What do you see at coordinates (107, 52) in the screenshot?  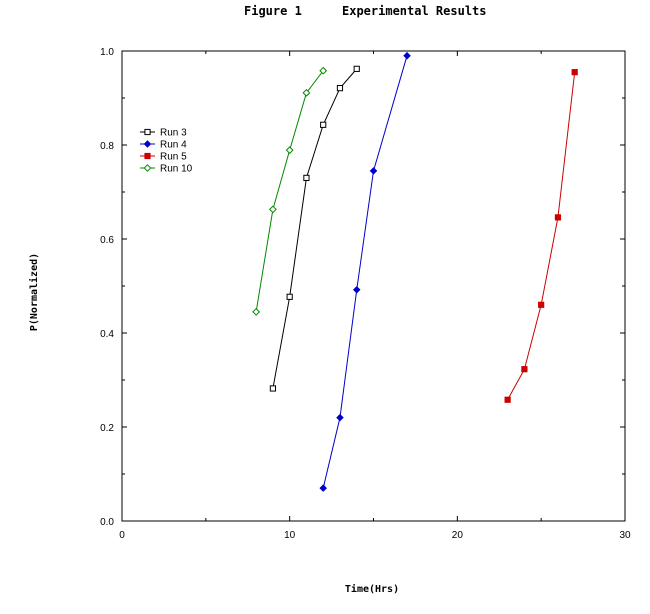 I see `y-tick-label: 1.0` at bounding box center [107, 52].